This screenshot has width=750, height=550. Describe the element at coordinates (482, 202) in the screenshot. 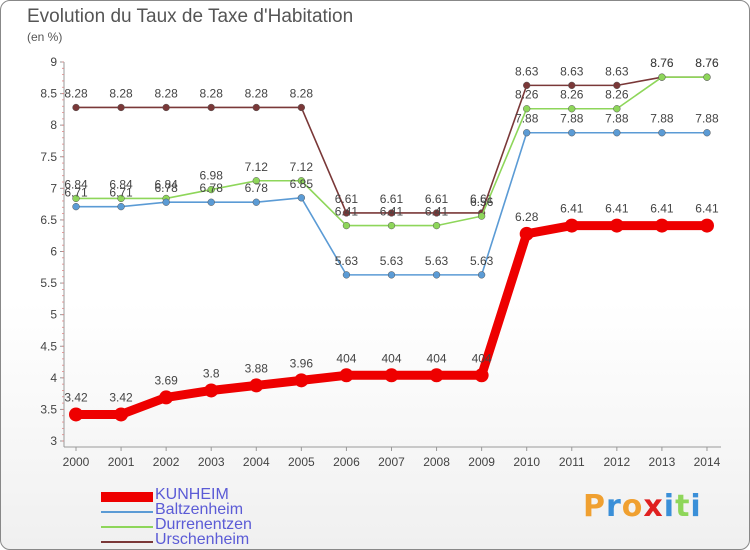

I see `data-label: 6.56` at that location.